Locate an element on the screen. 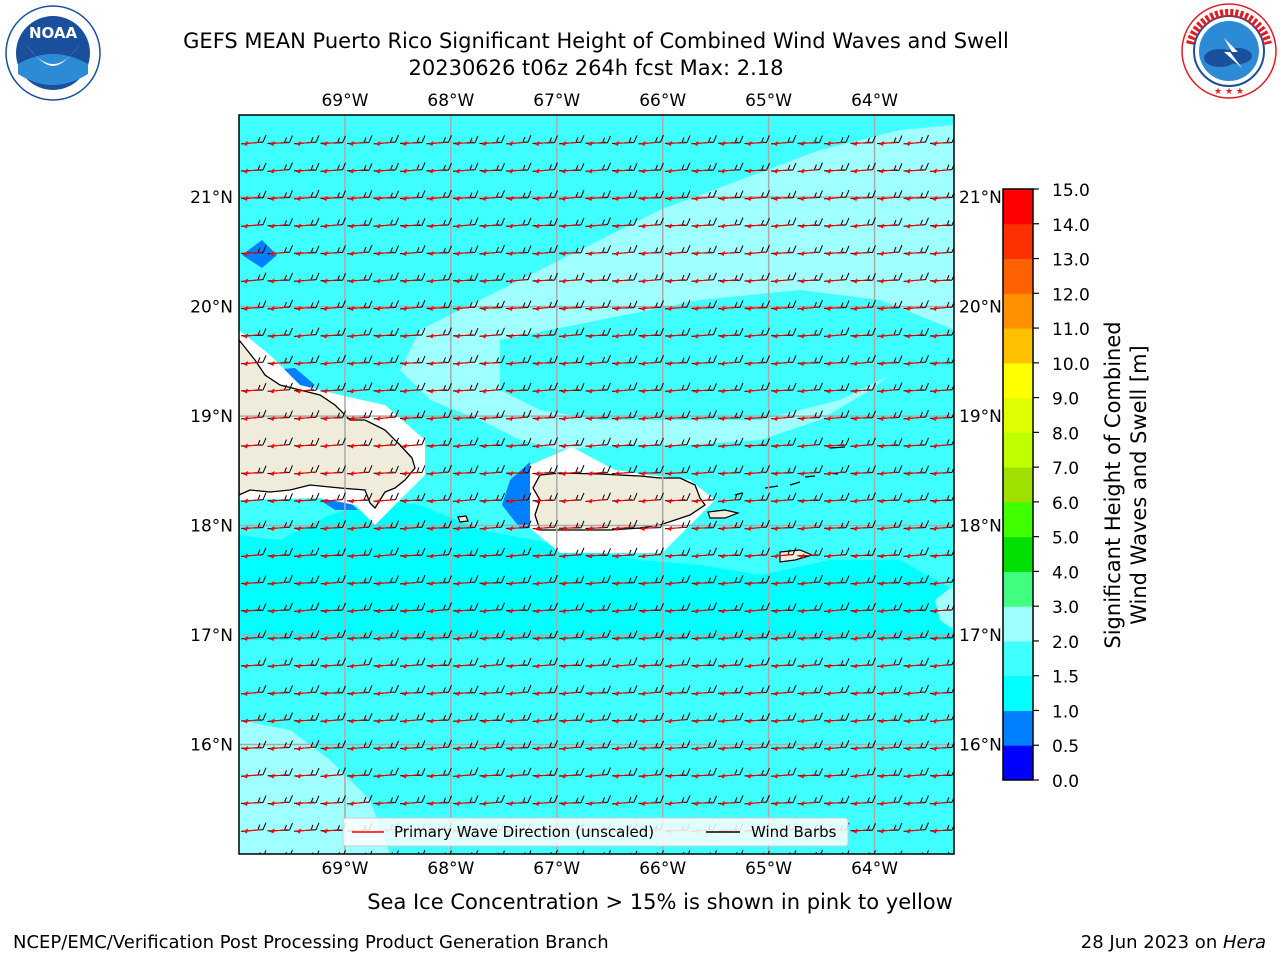 The image size is (1280, 960). colorbar-tick-label: 5.0 is located at coordinates (1065, 539).